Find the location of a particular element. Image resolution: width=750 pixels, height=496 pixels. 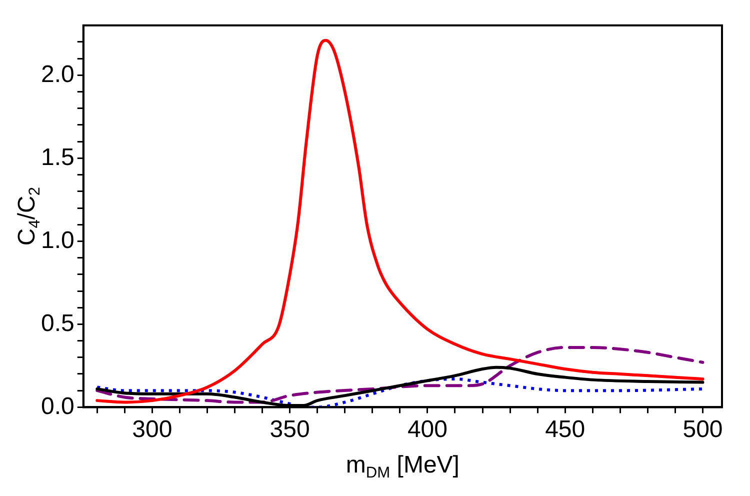

x-tick-label: 300 is located at coordinates (152, 430).